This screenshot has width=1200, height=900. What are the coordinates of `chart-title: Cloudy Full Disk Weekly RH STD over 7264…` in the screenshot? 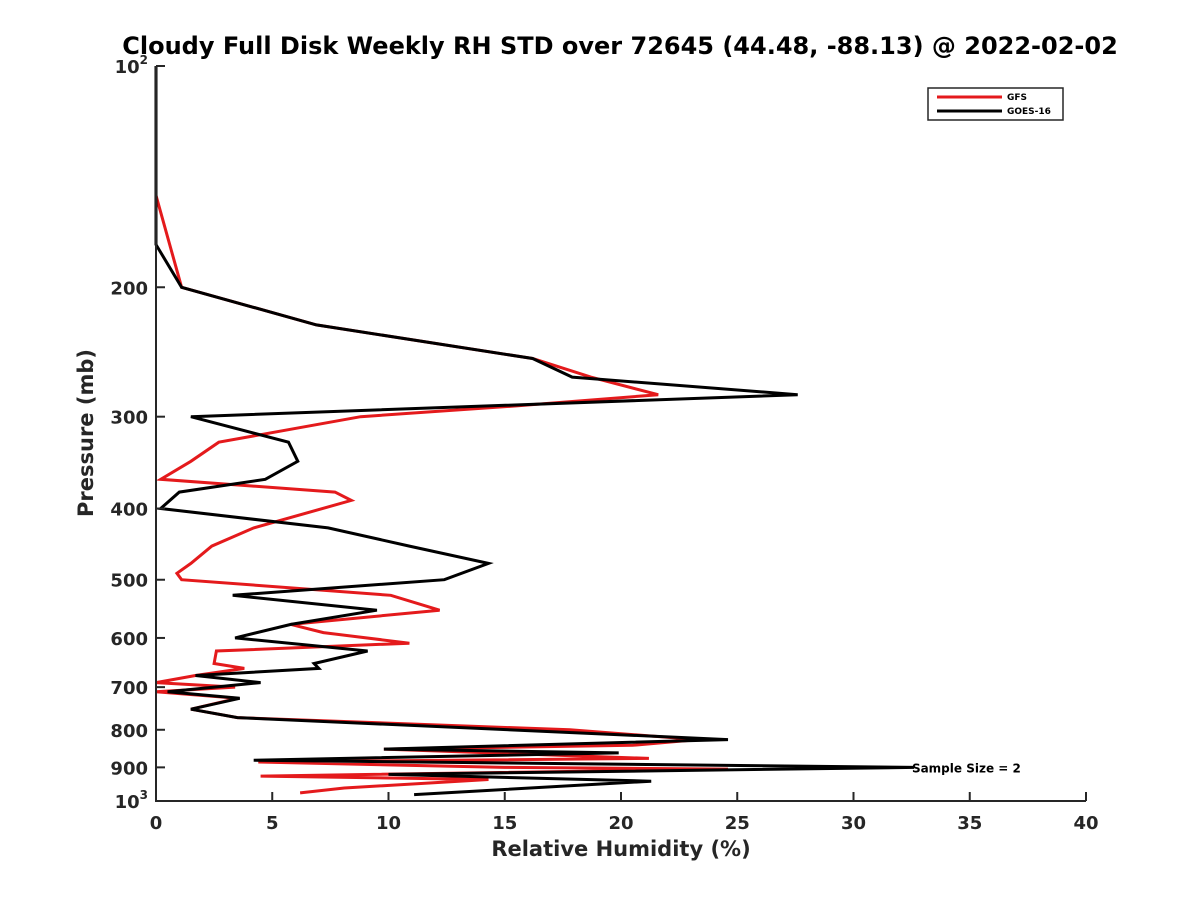 It's located at (620, 46).